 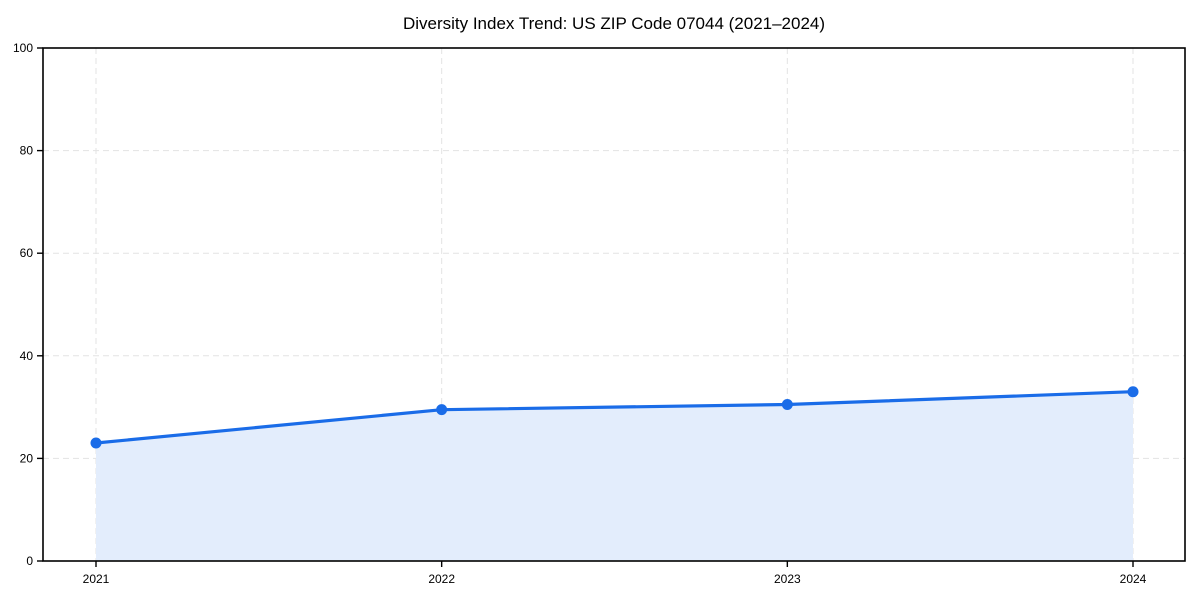 What do you see at coordinates (96, 443) in the screenshot?
I see `data-point-2021` at bounding box center [96, 443].